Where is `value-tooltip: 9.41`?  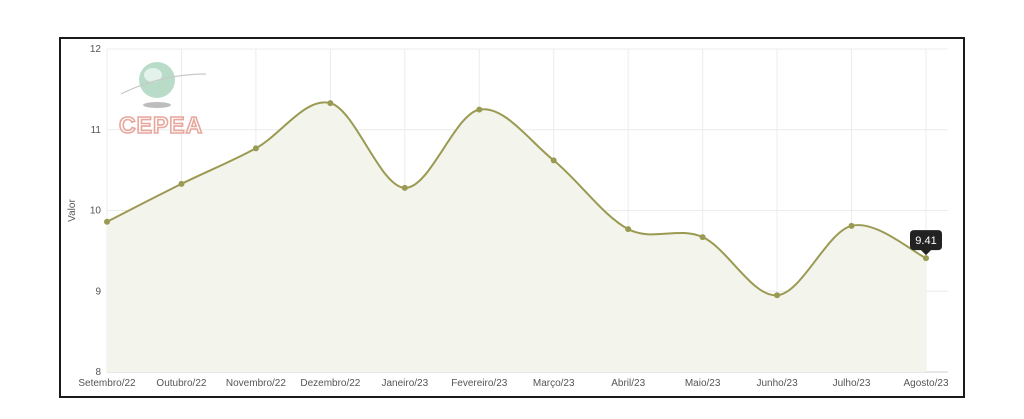
value-tooltip: 9.41 is located at coordinates (926, 243).